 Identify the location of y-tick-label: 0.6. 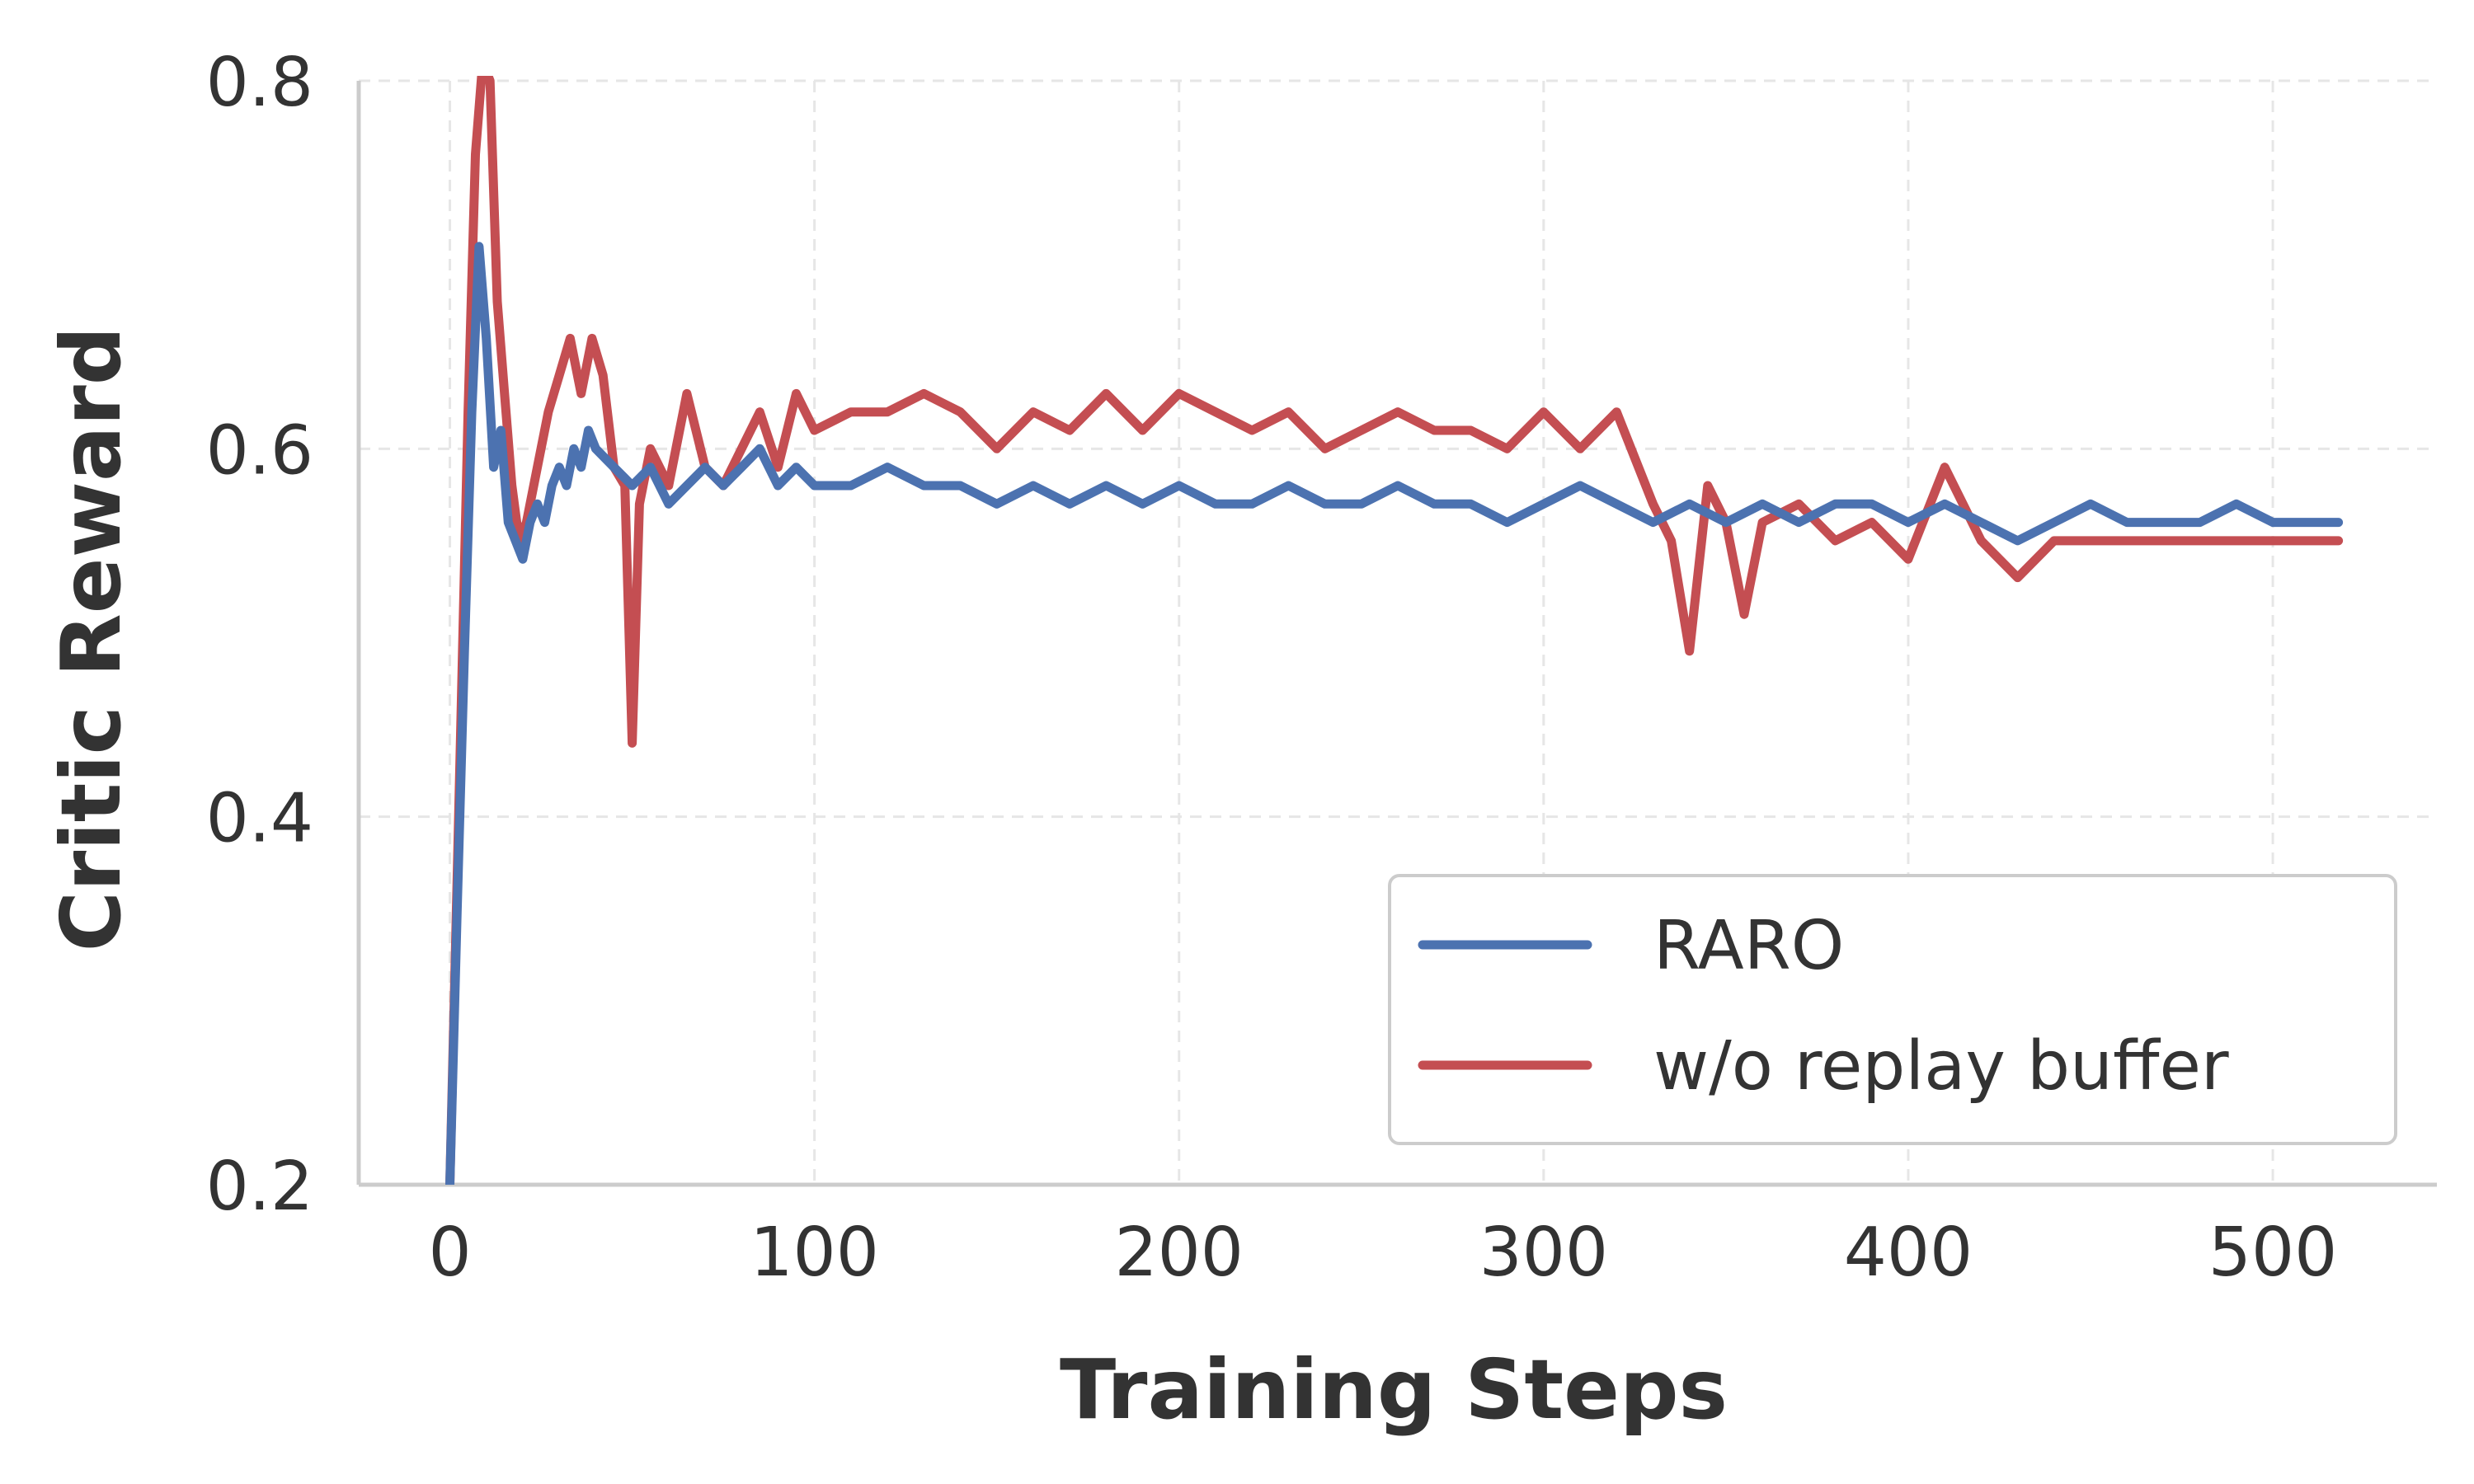
(259, 450).